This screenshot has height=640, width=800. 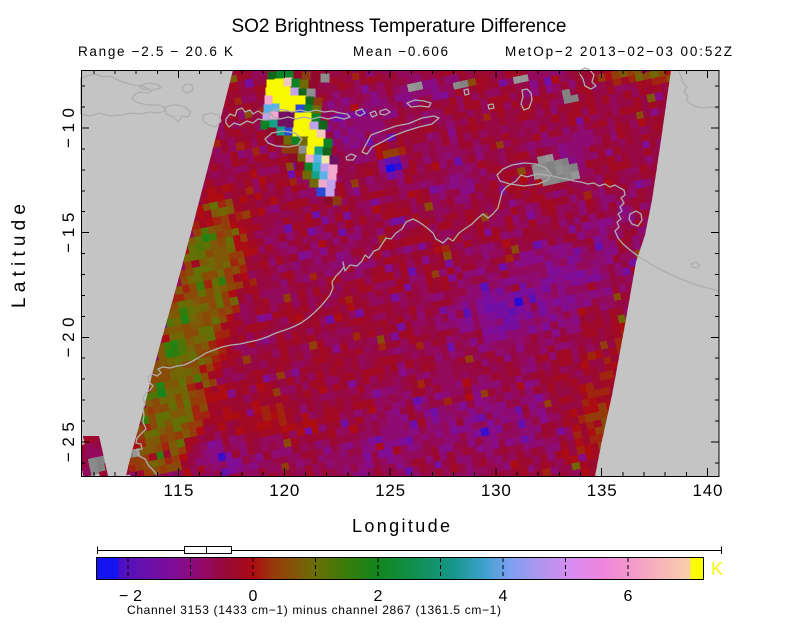 What do you see at coordinates (378, 596) in the screenshot?
I see `svg-text: 2` at bounding box center [378, 596].